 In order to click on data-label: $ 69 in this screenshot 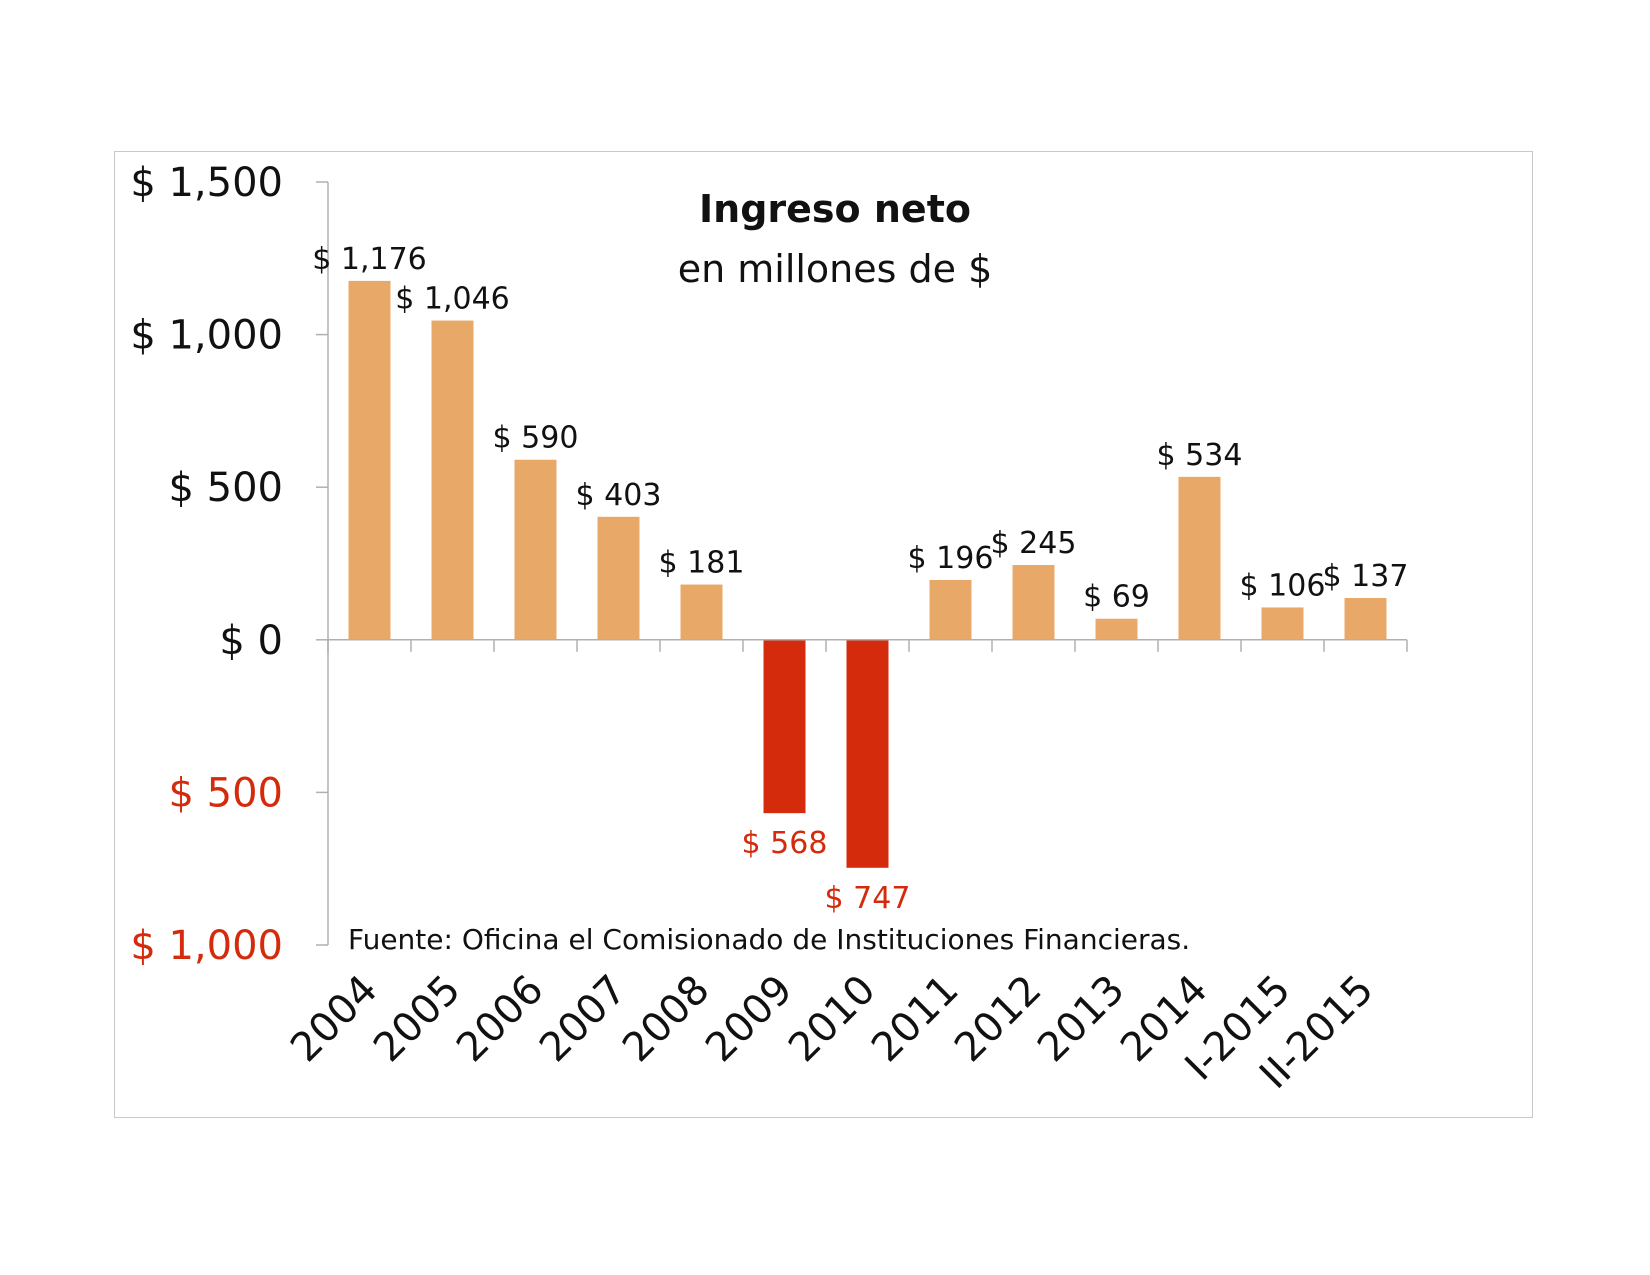, I will do `click(1116, 597)`.